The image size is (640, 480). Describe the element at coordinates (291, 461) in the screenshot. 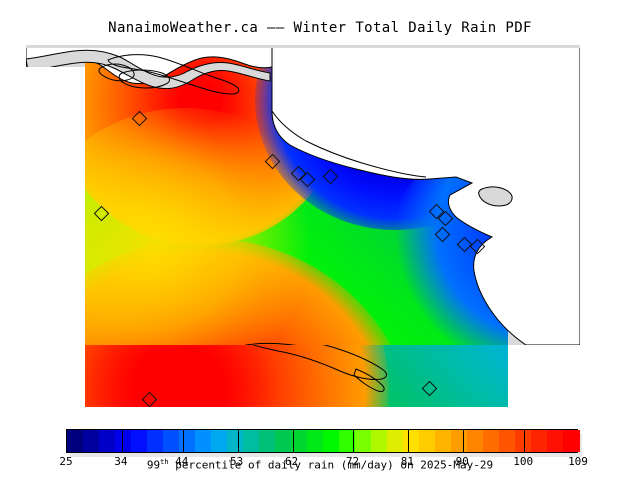

I see `colorbar-tick-label: 62` at that location.